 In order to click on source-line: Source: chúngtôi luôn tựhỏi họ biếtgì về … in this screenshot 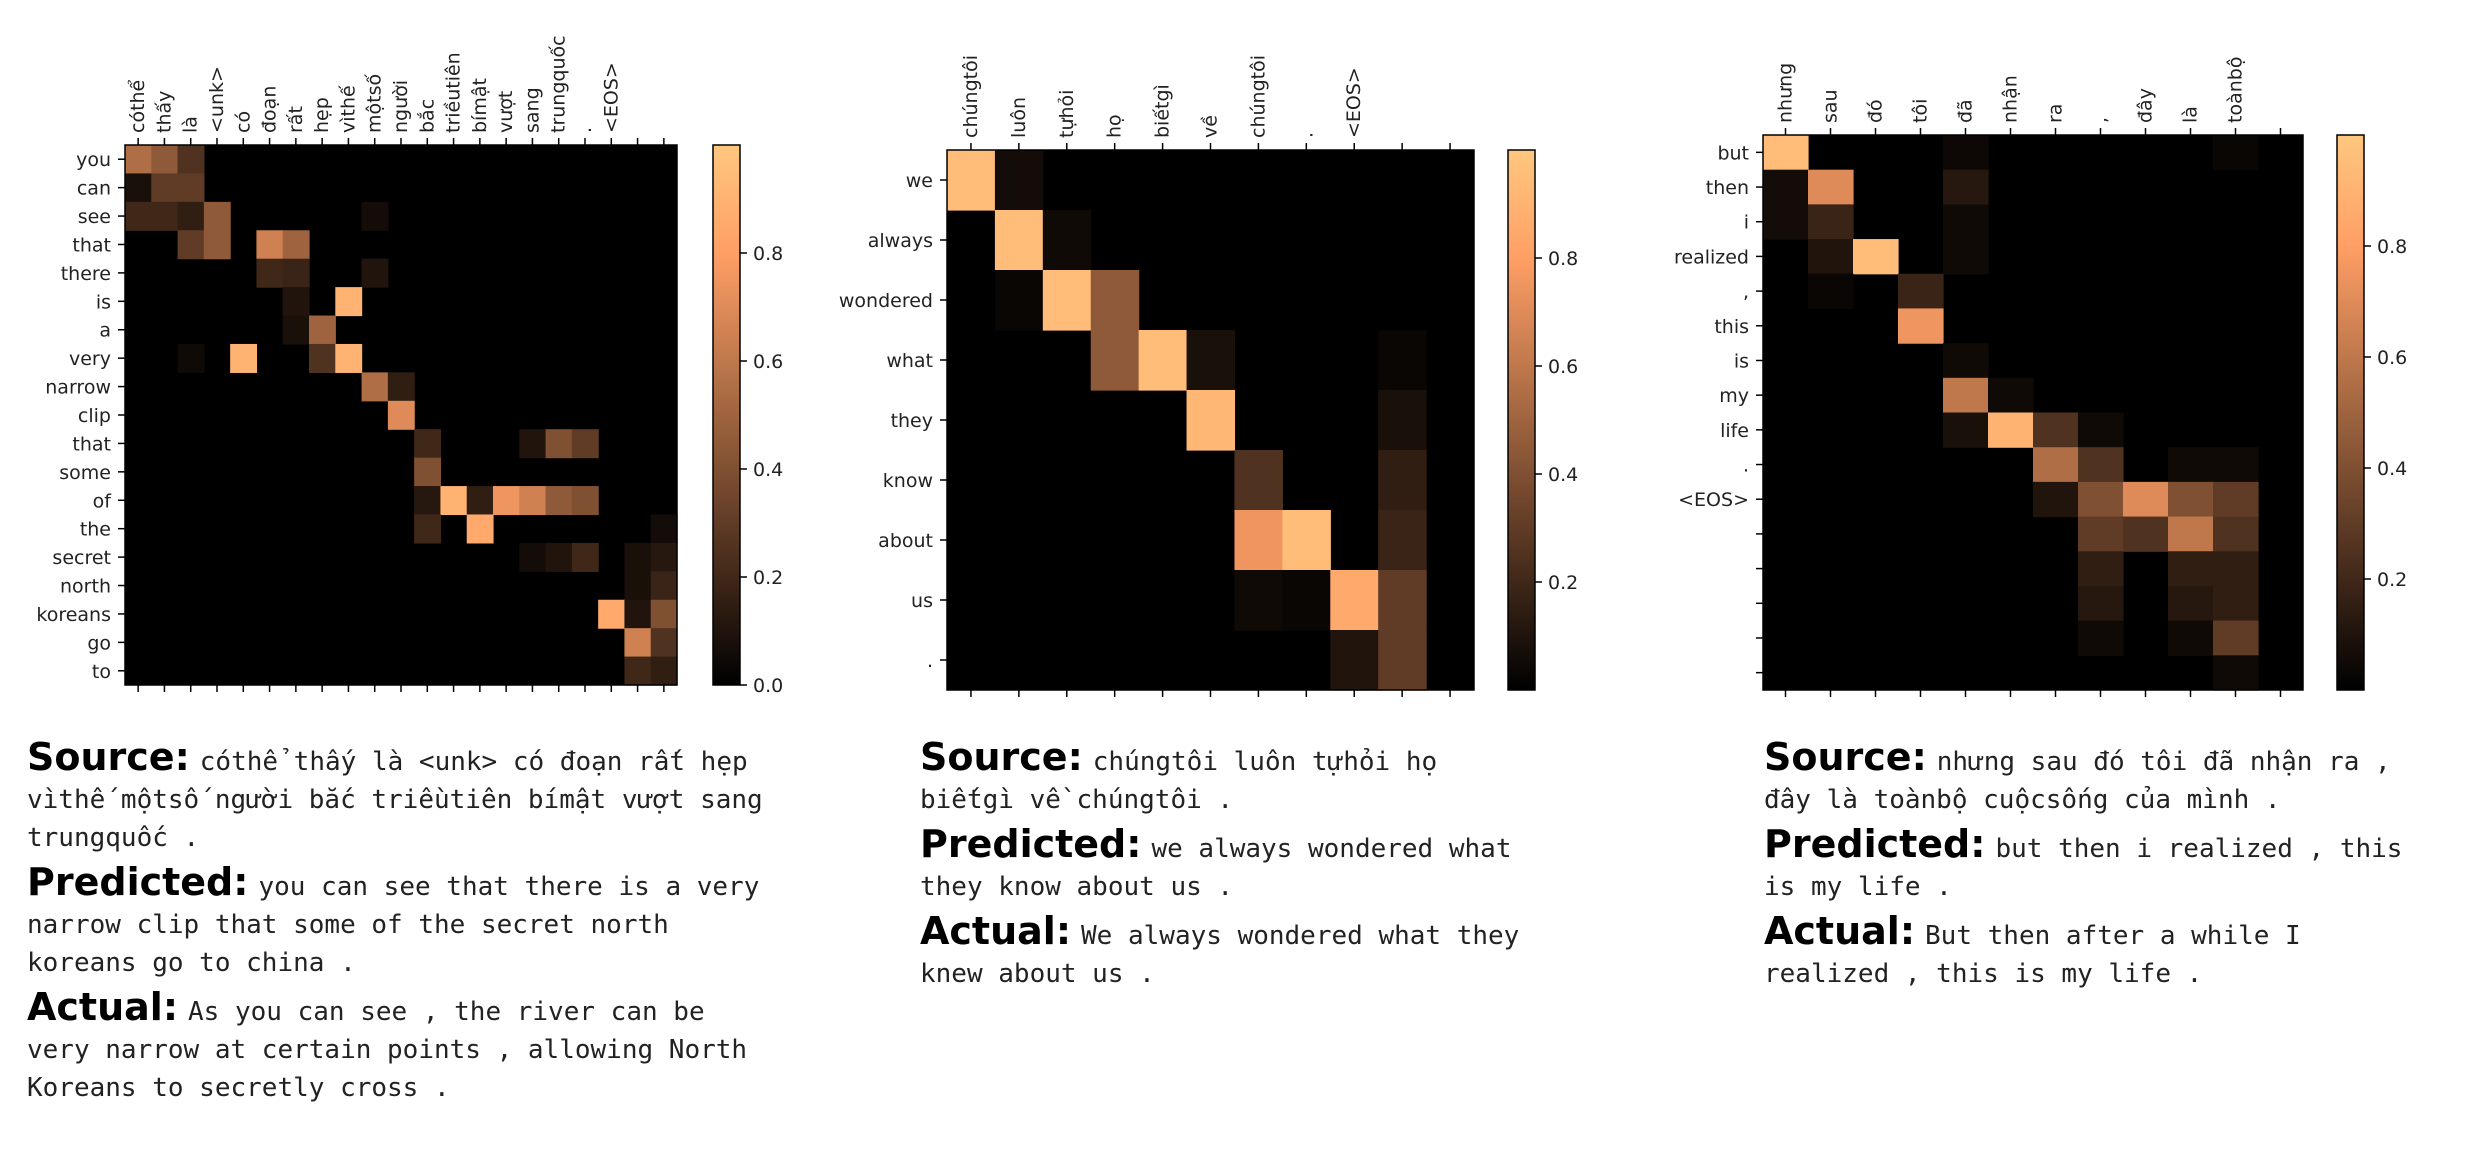, I will do `click(1220, 778)`.